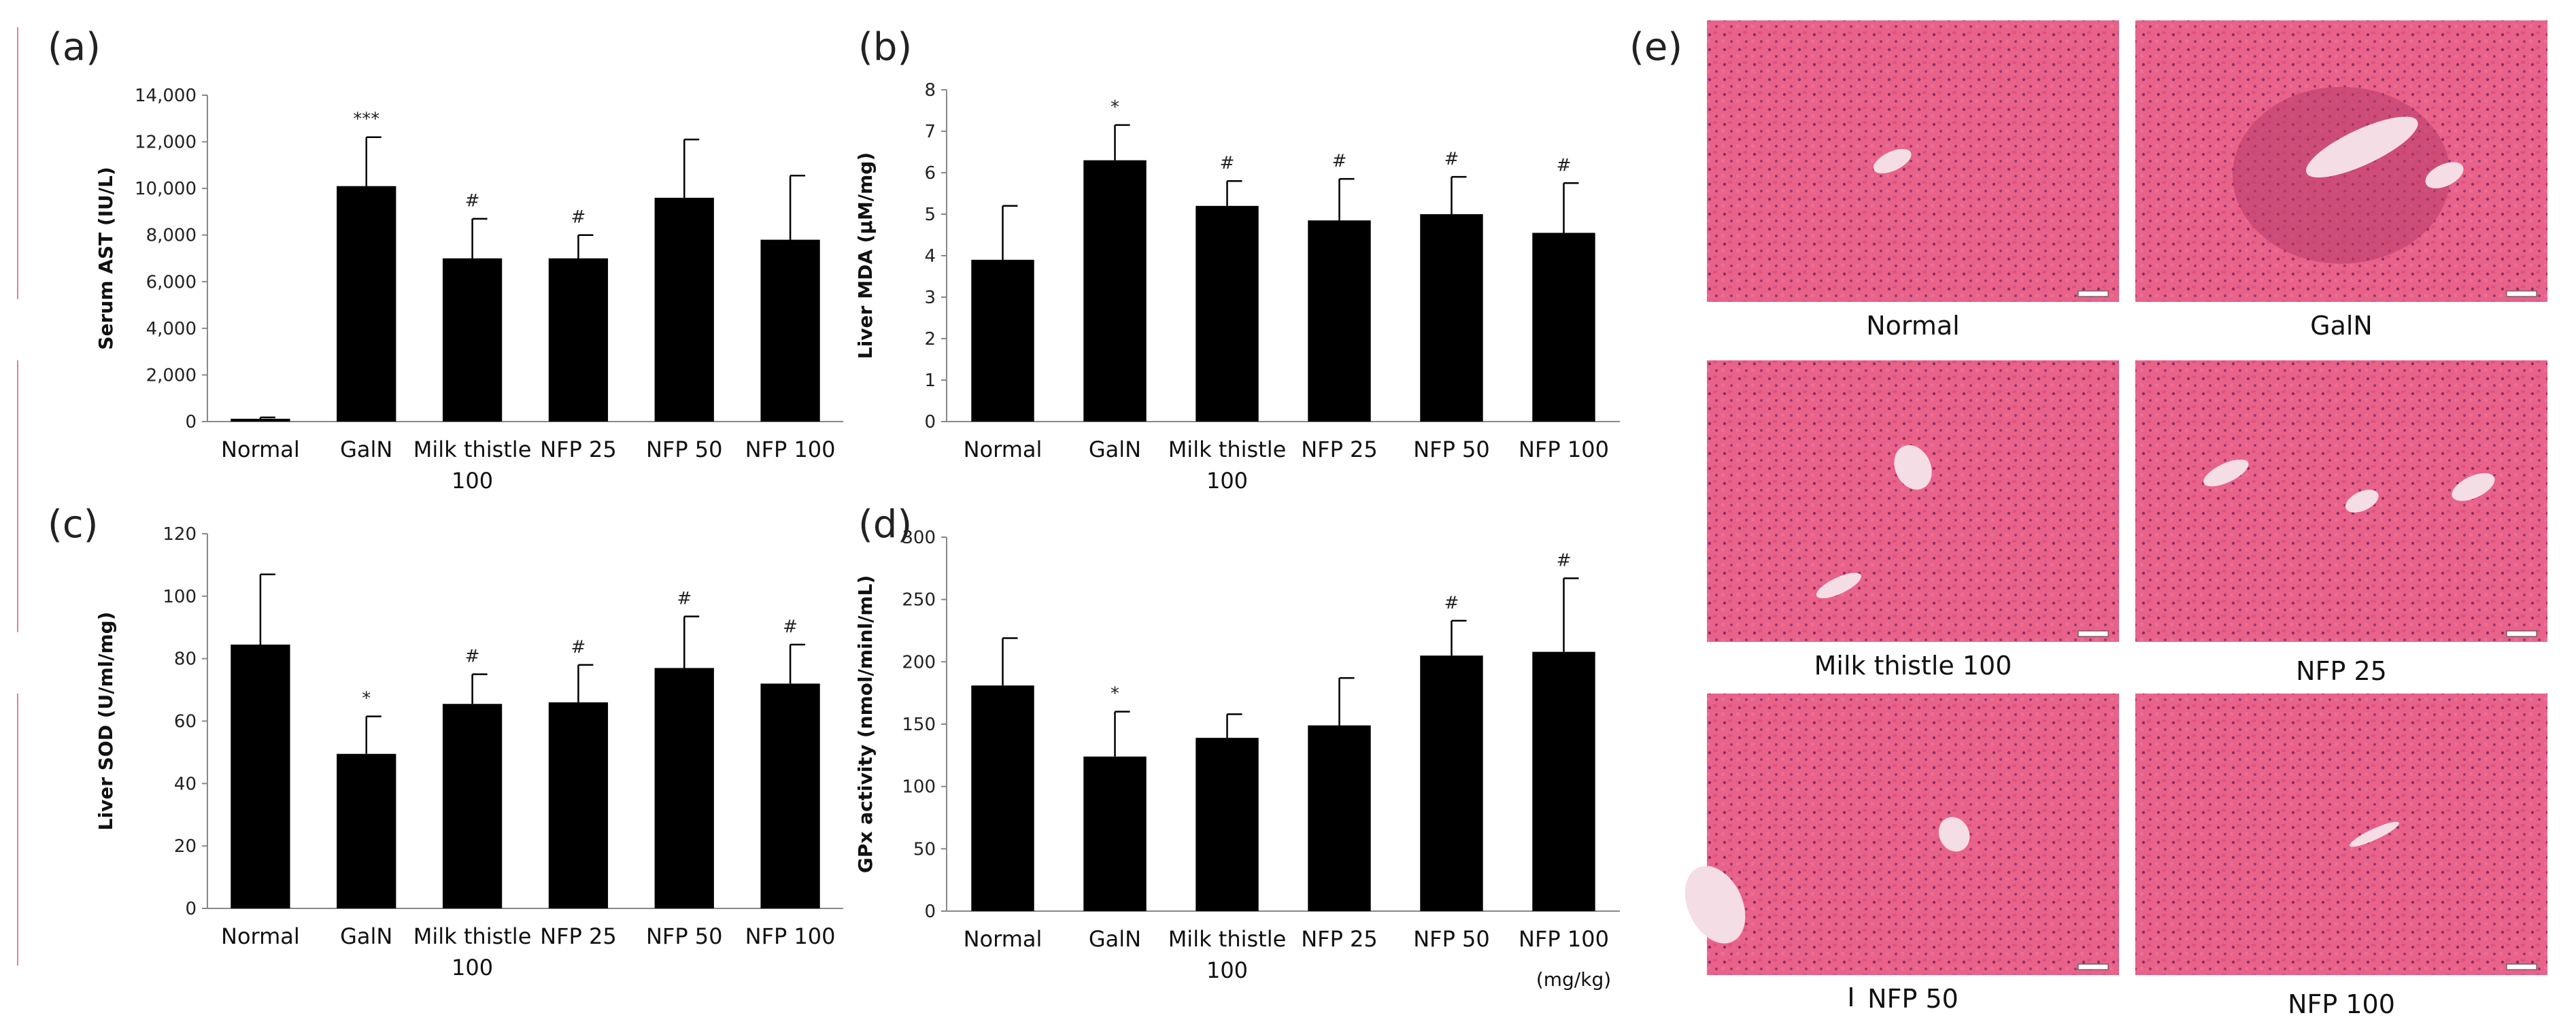  I want to click on y-tick-label: 6,000, so click(171, 282).